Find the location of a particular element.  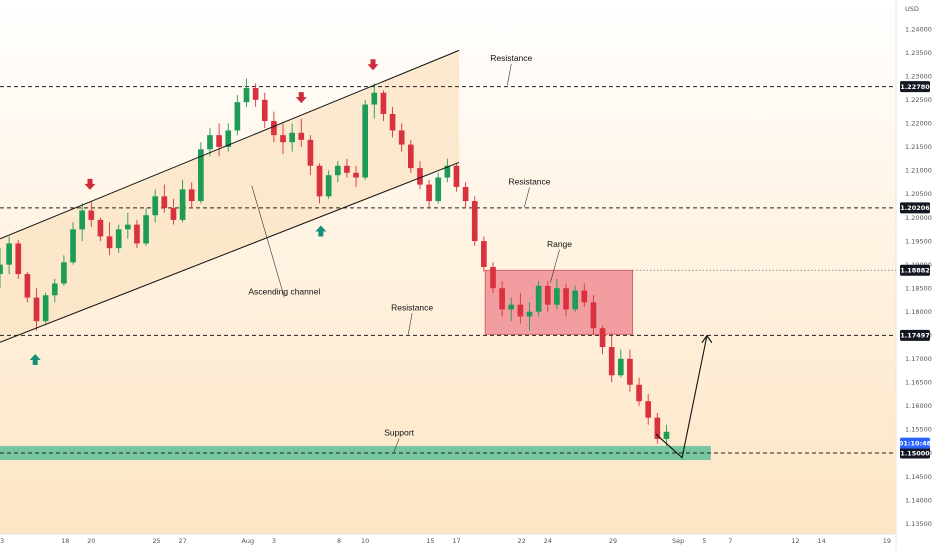

price-tick-label: 1.21000 is located at coordinates (918, 171).